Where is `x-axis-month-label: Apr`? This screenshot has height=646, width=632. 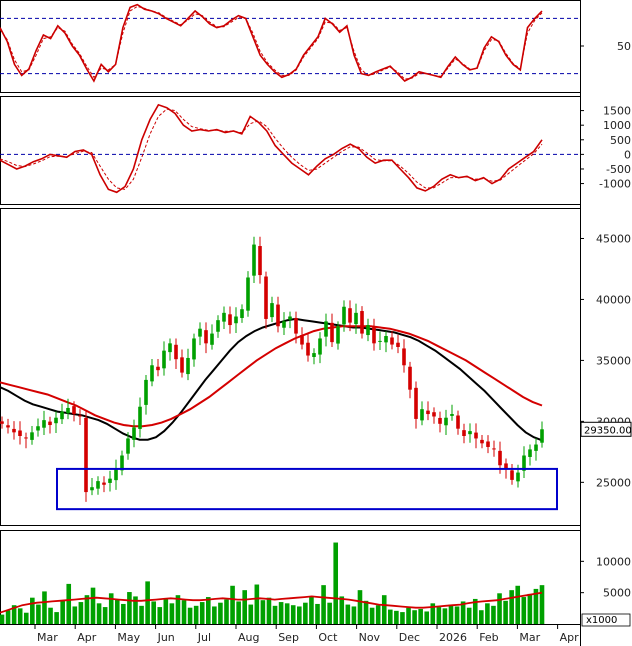
x-axis-month-label: Apr is located at coordinates (87, 637).